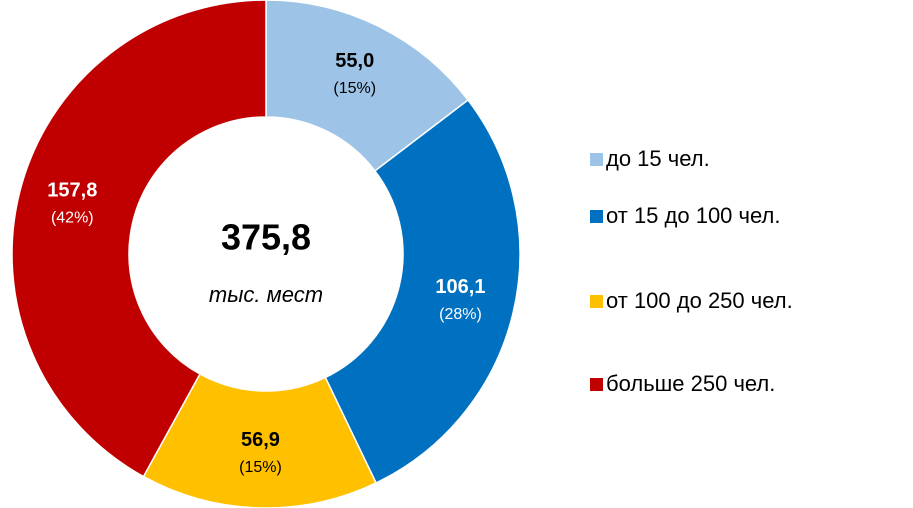 Image resolution: width=913 pixels, height=508 pixels. Describe the element at coordinates (658, 158) in the screenshot. I see `legend-label: до 15 чел.` at that location.